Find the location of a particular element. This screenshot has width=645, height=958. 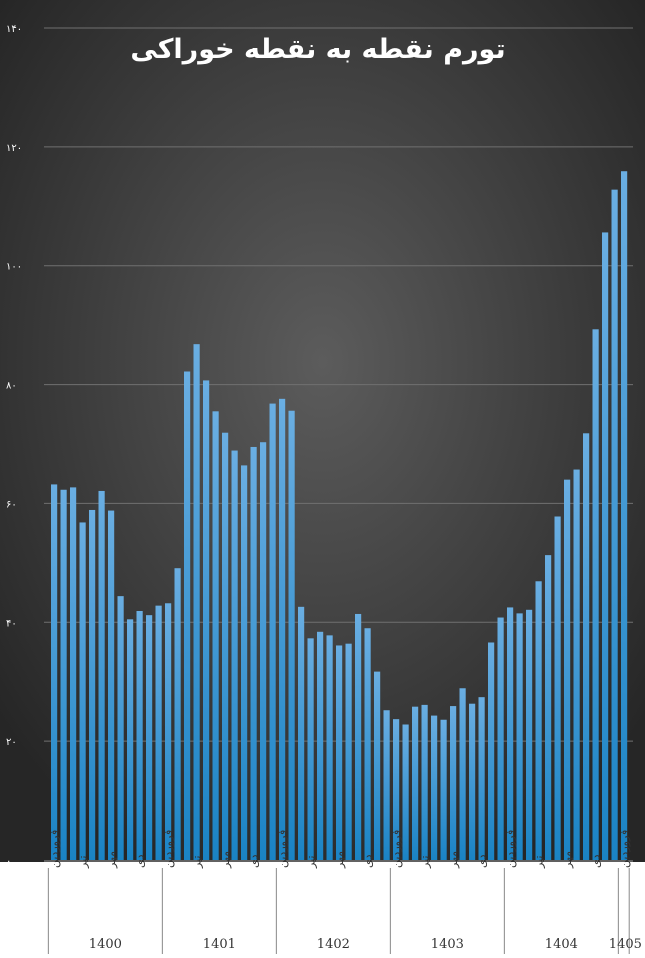

y-tick-label: ۶۰ is located at coordinates (11, 504).